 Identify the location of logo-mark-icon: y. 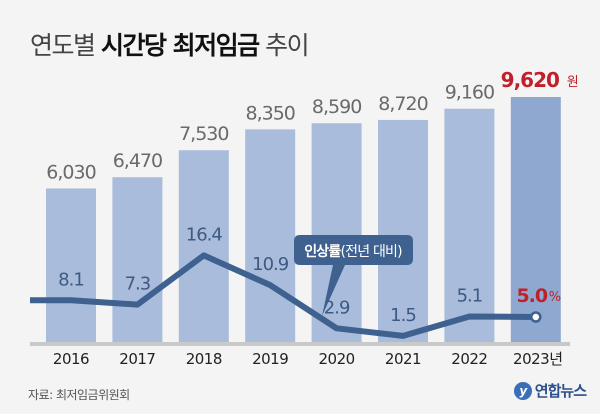
(522, 390).